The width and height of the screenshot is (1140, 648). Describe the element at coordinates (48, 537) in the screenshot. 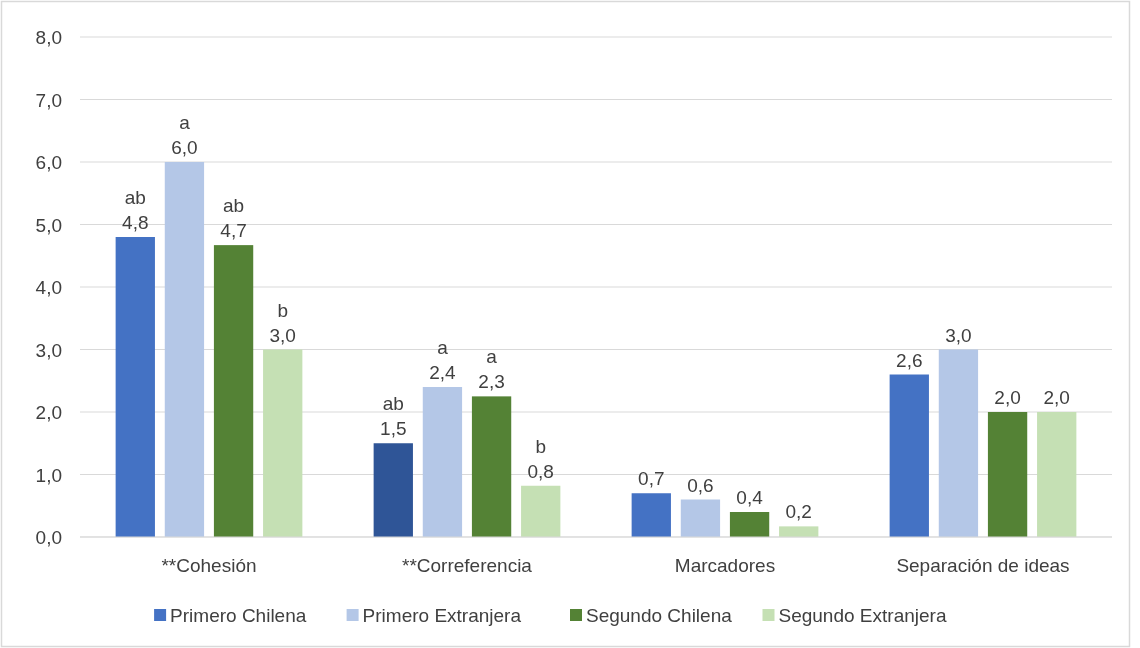

I see `y-tick-label: 0,0` at that location.